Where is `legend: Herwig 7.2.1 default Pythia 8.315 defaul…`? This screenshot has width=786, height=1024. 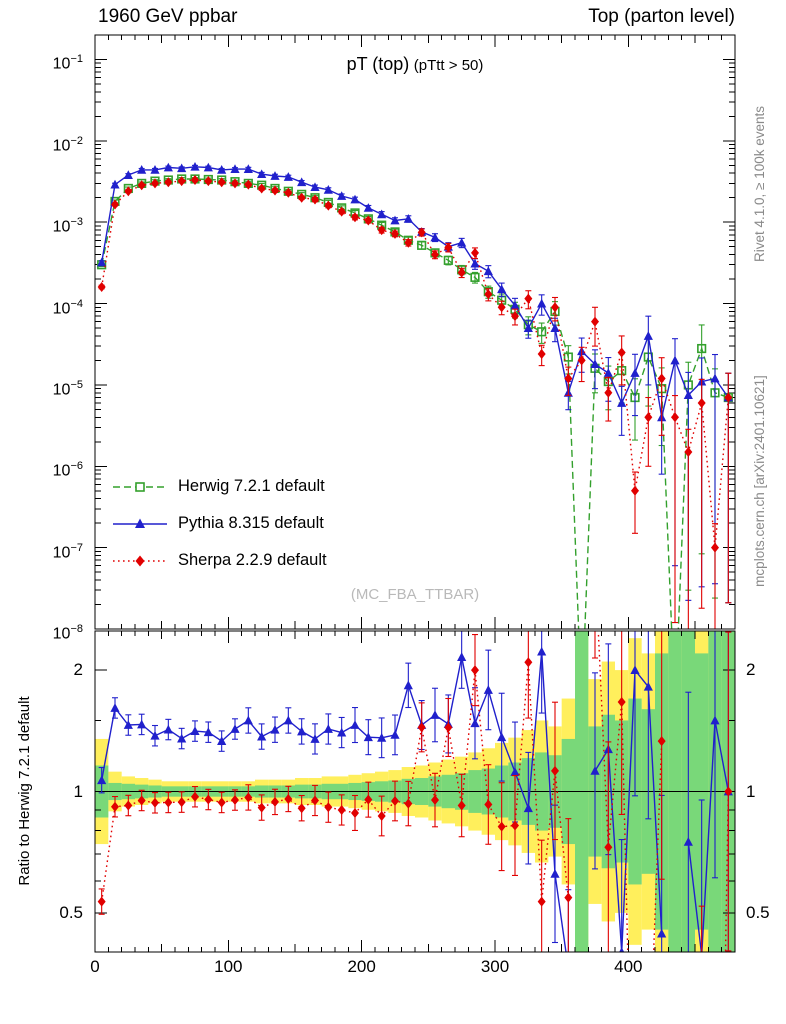
legend: Herwig 7.2.1 default Pythia 8.315 defaul… is located at coordinates (219, 523).